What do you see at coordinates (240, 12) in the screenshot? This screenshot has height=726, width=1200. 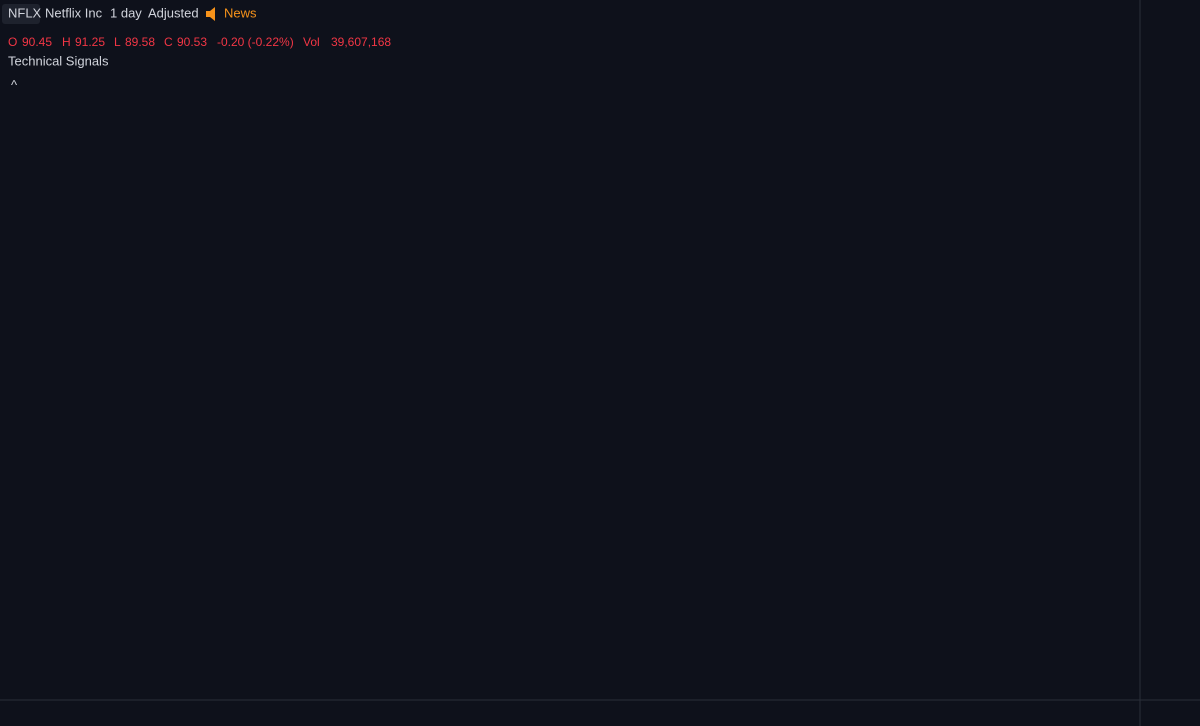 I see `news: News` at bounding box center [240, 12].